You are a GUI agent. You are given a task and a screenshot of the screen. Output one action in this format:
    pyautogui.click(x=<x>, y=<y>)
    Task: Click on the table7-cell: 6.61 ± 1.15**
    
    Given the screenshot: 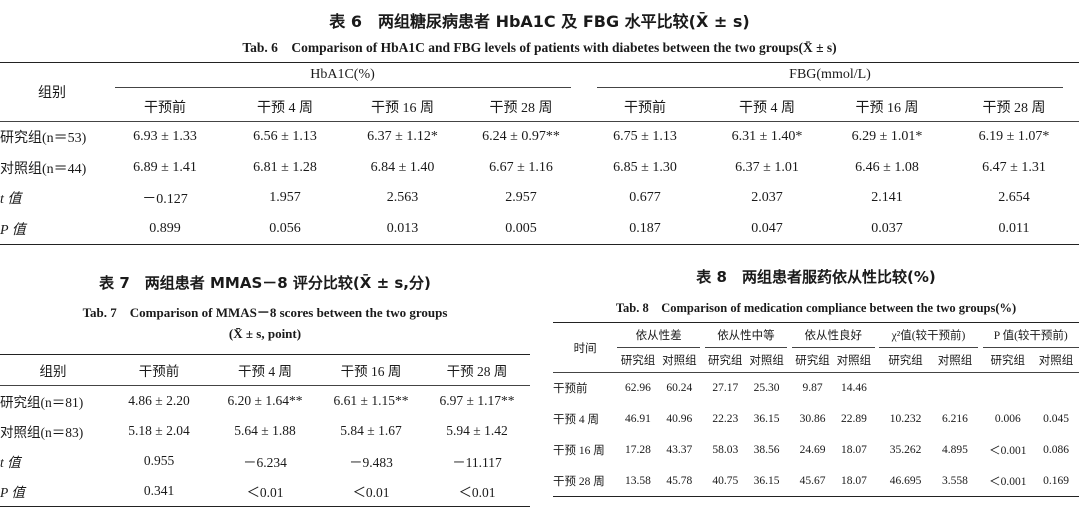 What is the action you would take?
    pyautogui.click(x=371, y=400)
    